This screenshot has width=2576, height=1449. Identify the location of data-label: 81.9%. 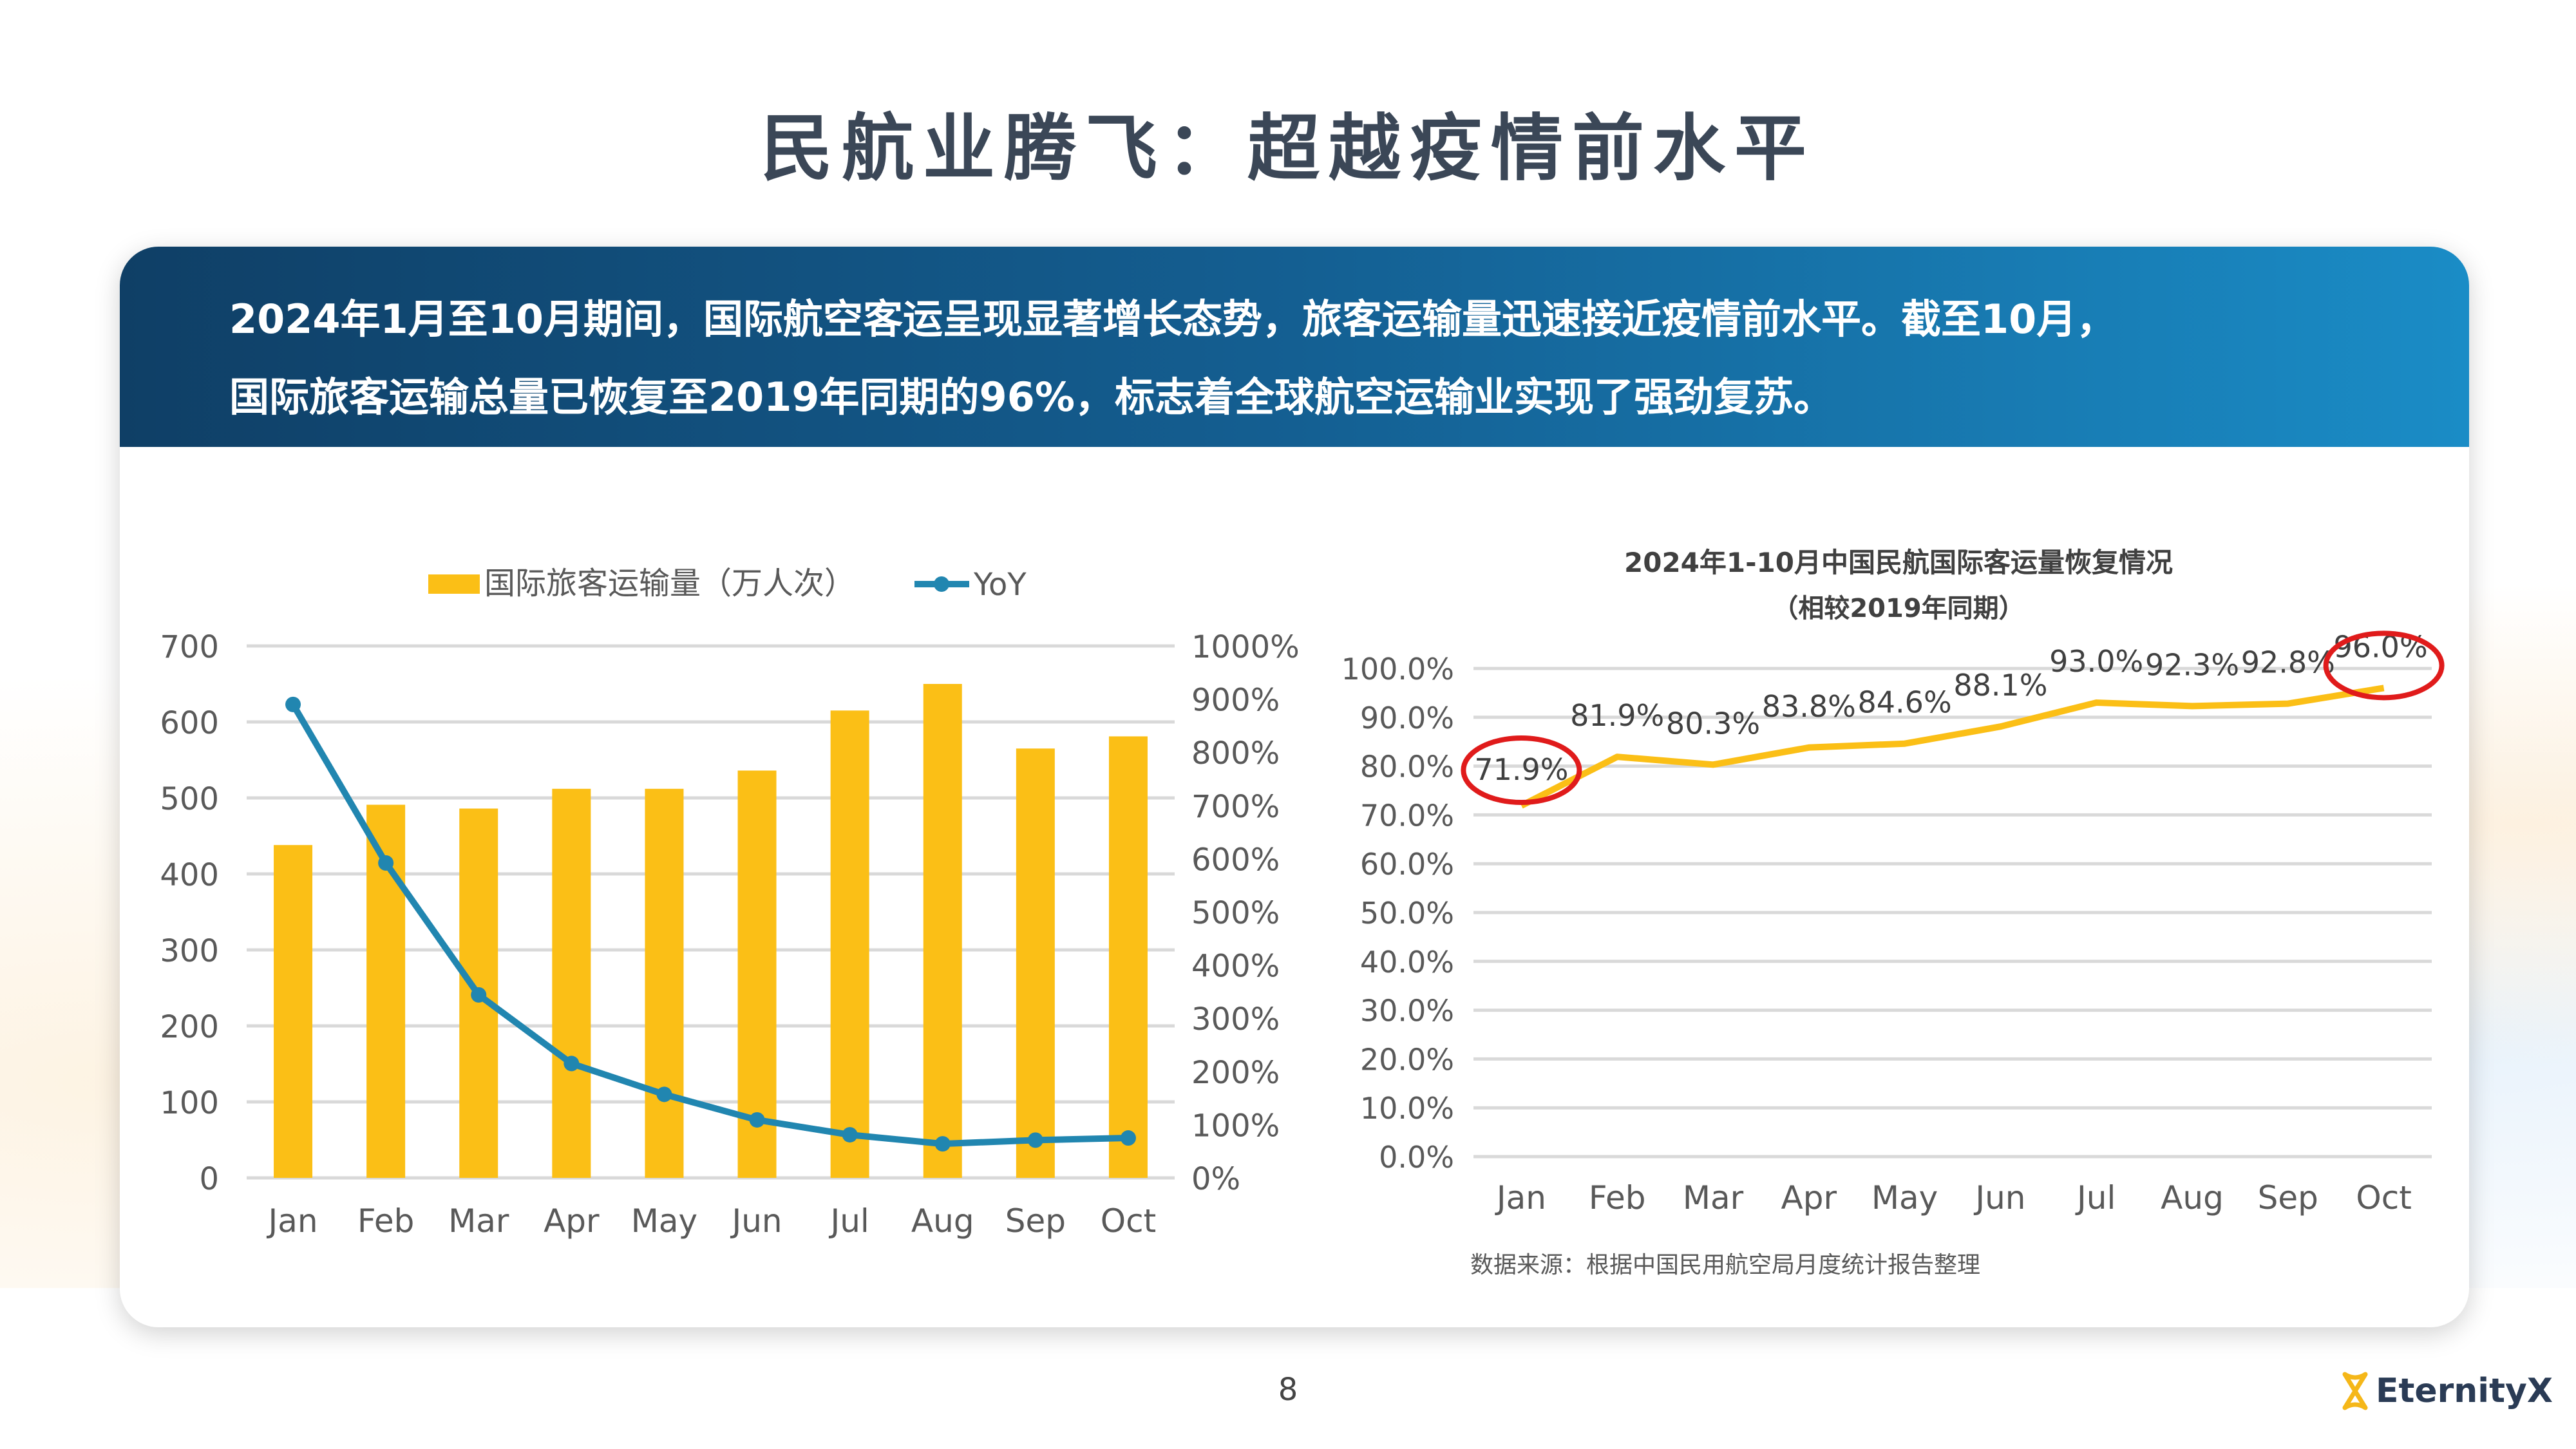
(1617, 716).